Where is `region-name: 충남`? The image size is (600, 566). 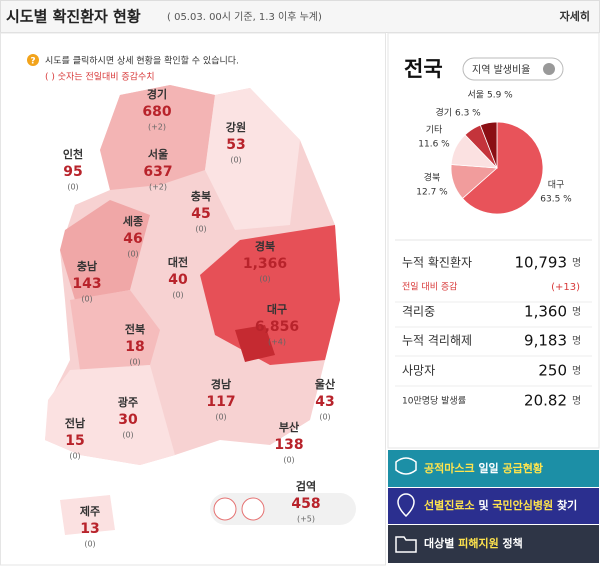
region-name: 충남 is located at coordinates (87, 266).